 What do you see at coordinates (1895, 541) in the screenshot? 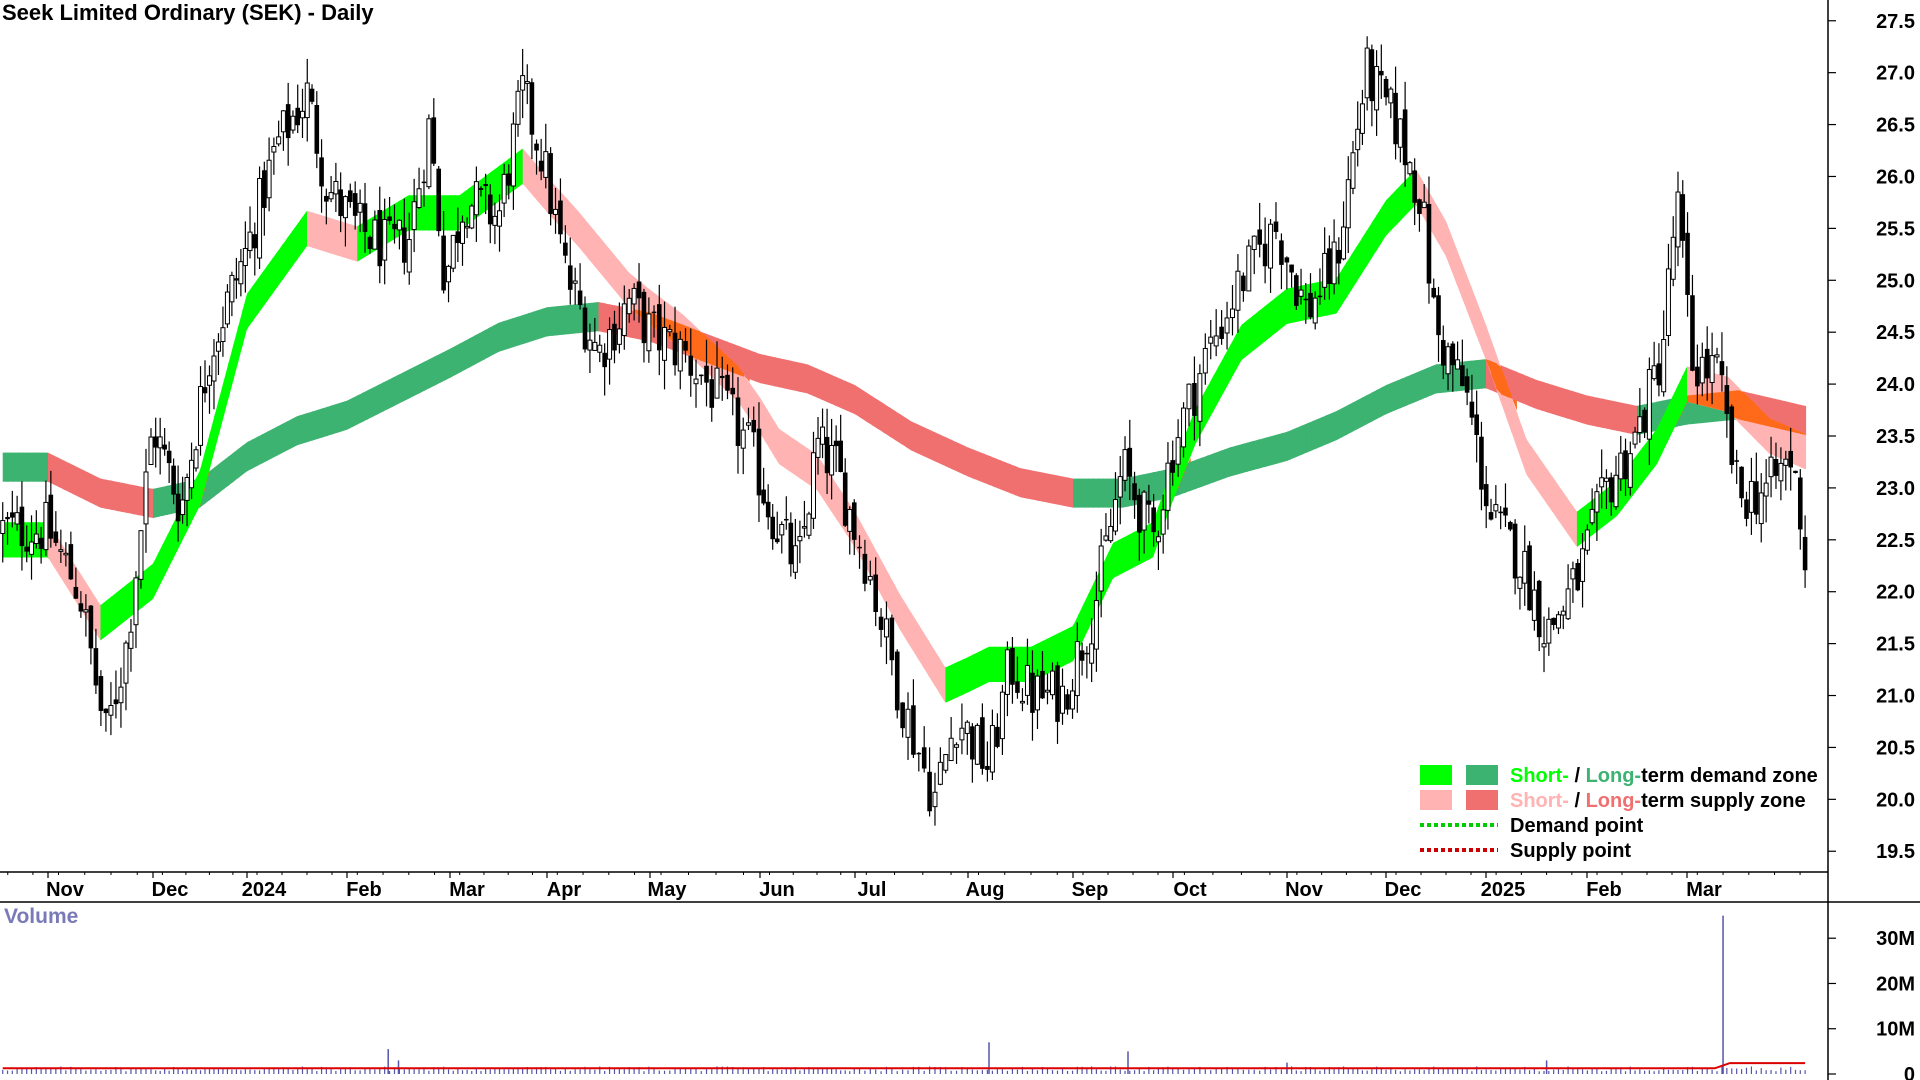
I see `price-tick-label: 22.5` at bounding box center [1895, 541].